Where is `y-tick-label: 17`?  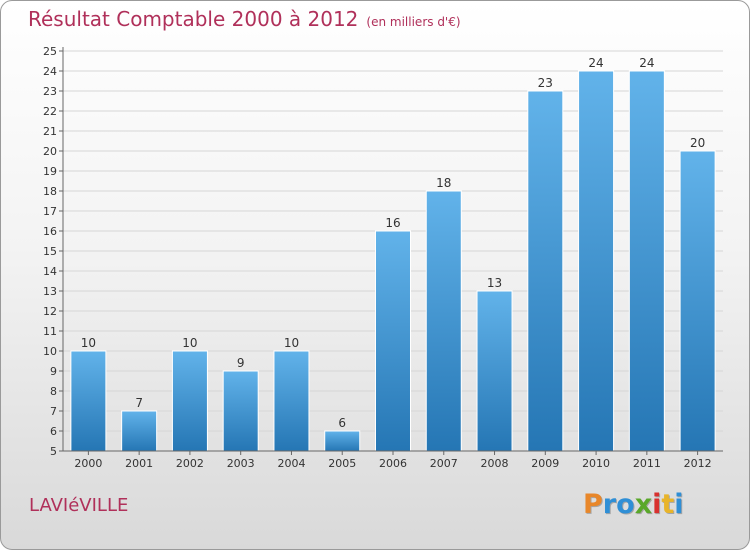 y-tick-label: 17 is located at coordinates (50, 211).